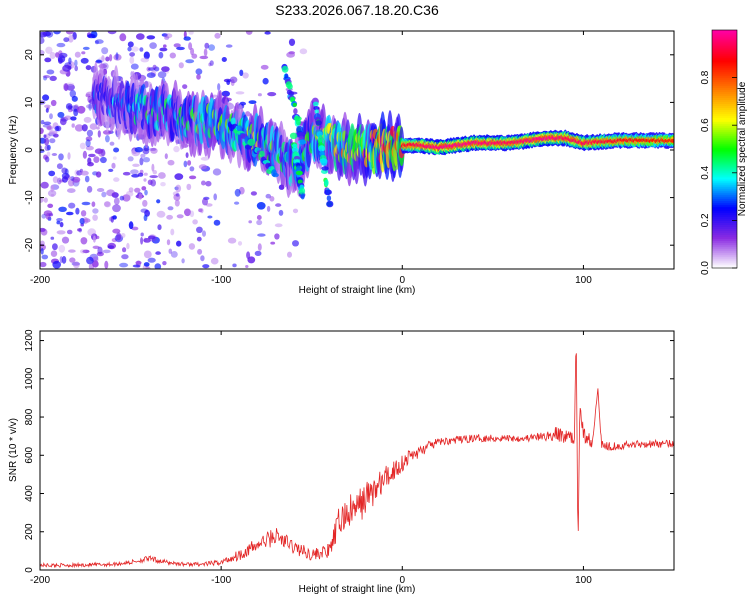 This screenshot has height=605, width=750. Describe the element at coordinates (29, 340) in the screenshot. I see `y-tick-label: 1200` at that location.